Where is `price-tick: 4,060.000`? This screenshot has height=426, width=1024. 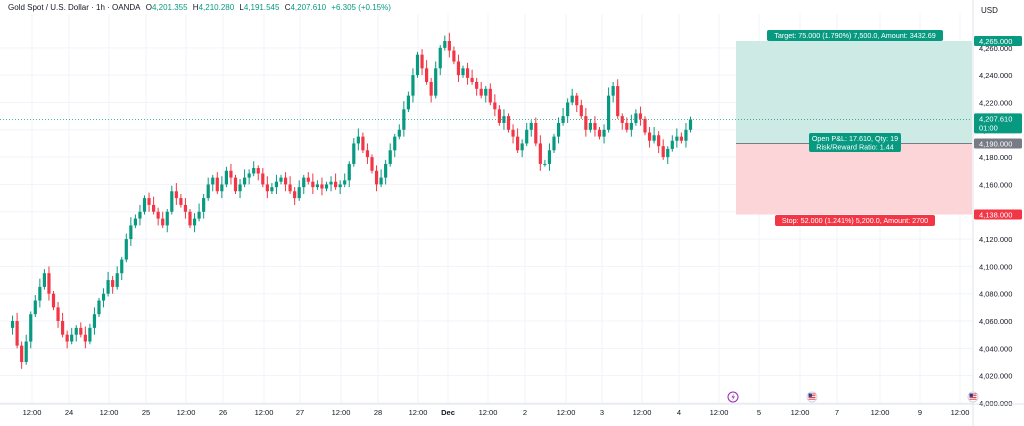 price-tick: 4,060.000 is located at coordinates (995, 321).